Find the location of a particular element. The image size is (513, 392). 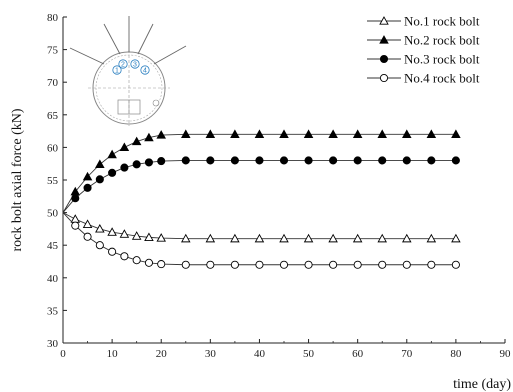

y-tick-label: 35 is located at coordinates (53, 311).